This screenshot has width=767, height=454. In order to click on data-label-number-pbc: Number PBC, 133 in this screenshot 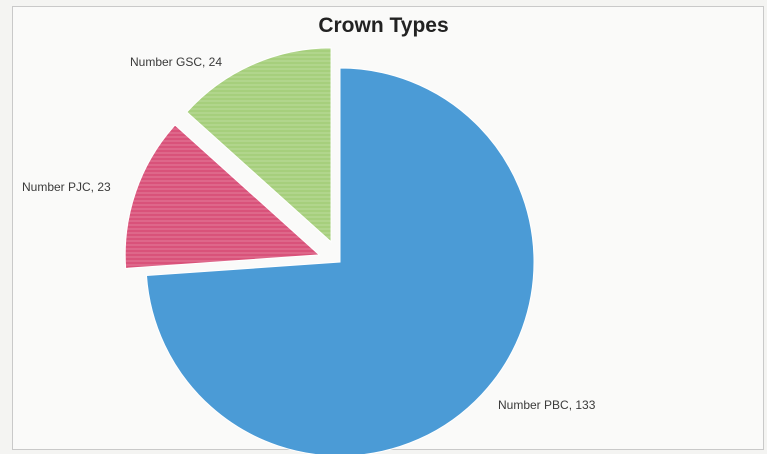, I will do `click(547, 405)`.